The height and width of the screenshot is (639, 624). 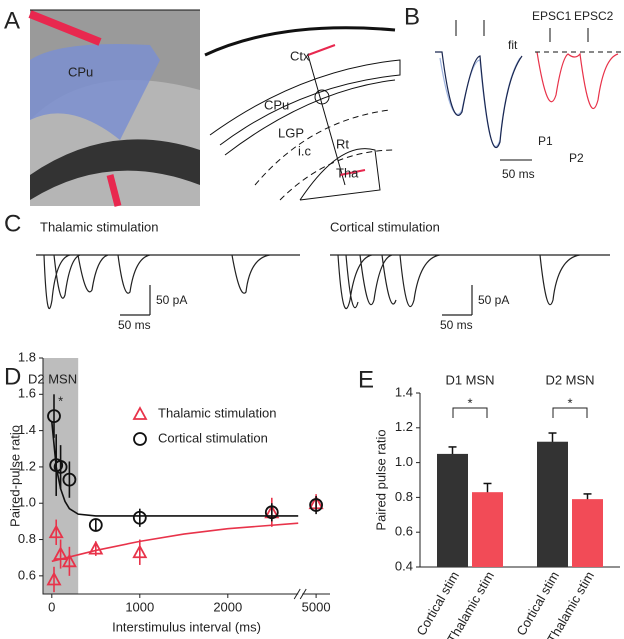 I want to click on y-axis-label: Paired-pulse ratio, so click(x=14, y=476).